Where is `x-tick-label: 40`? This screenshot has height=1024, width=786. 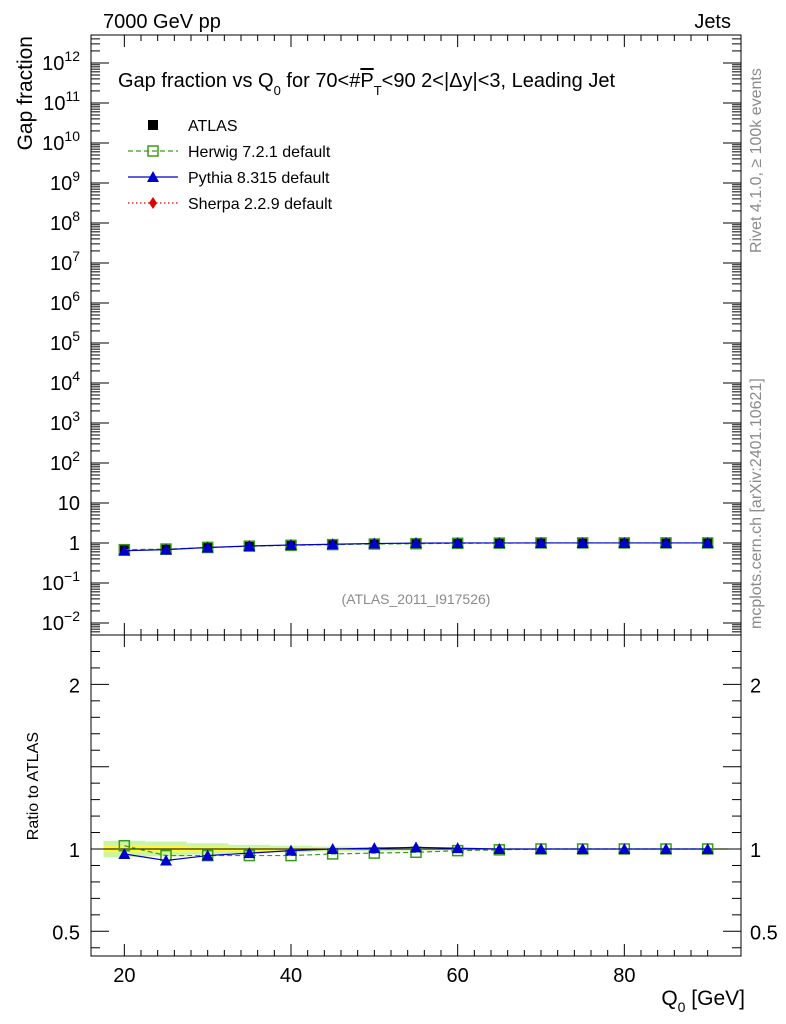
x-tick-label: 40 is located at coordinates (291, 976).